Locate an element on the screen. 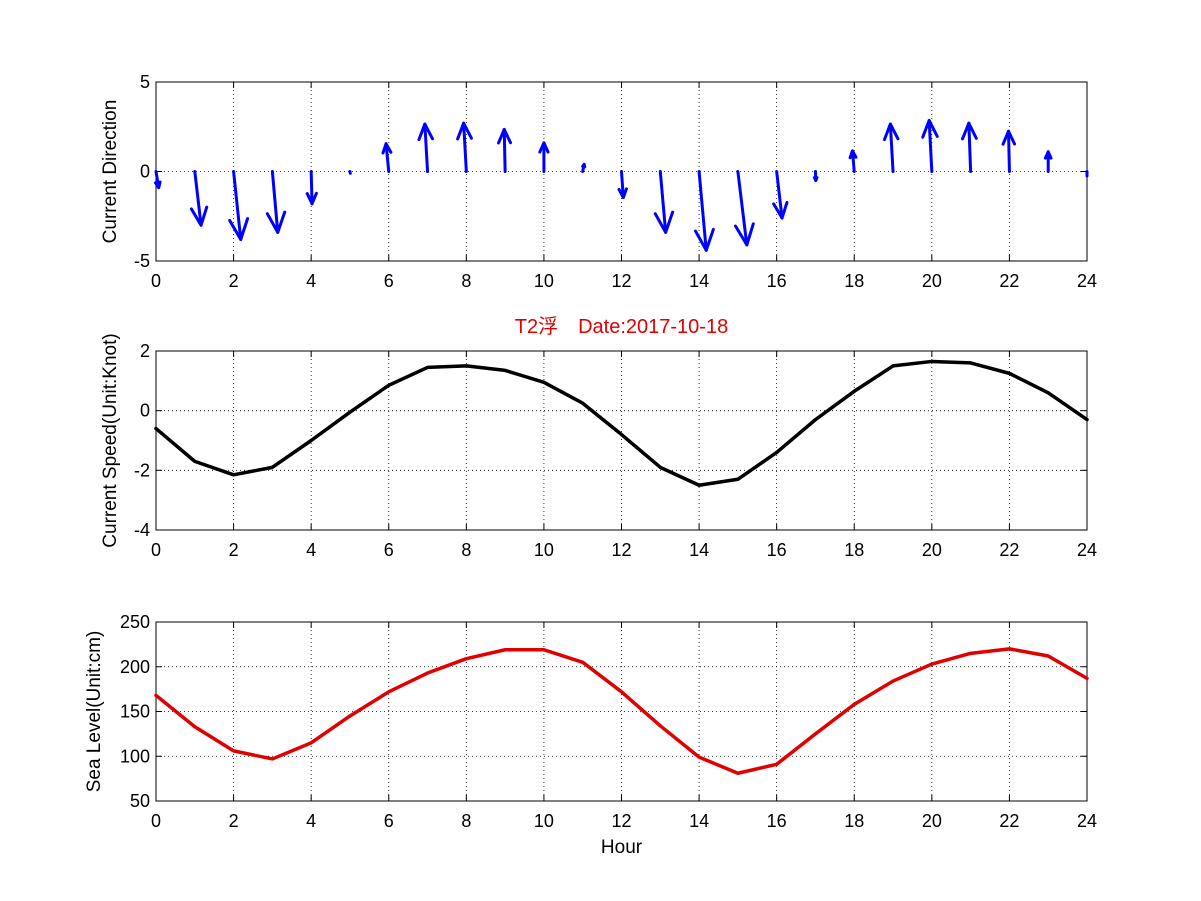 This screenshot has width=1201, height=901. y-axis-label: Current Direction is located at coordinates (110, 172).